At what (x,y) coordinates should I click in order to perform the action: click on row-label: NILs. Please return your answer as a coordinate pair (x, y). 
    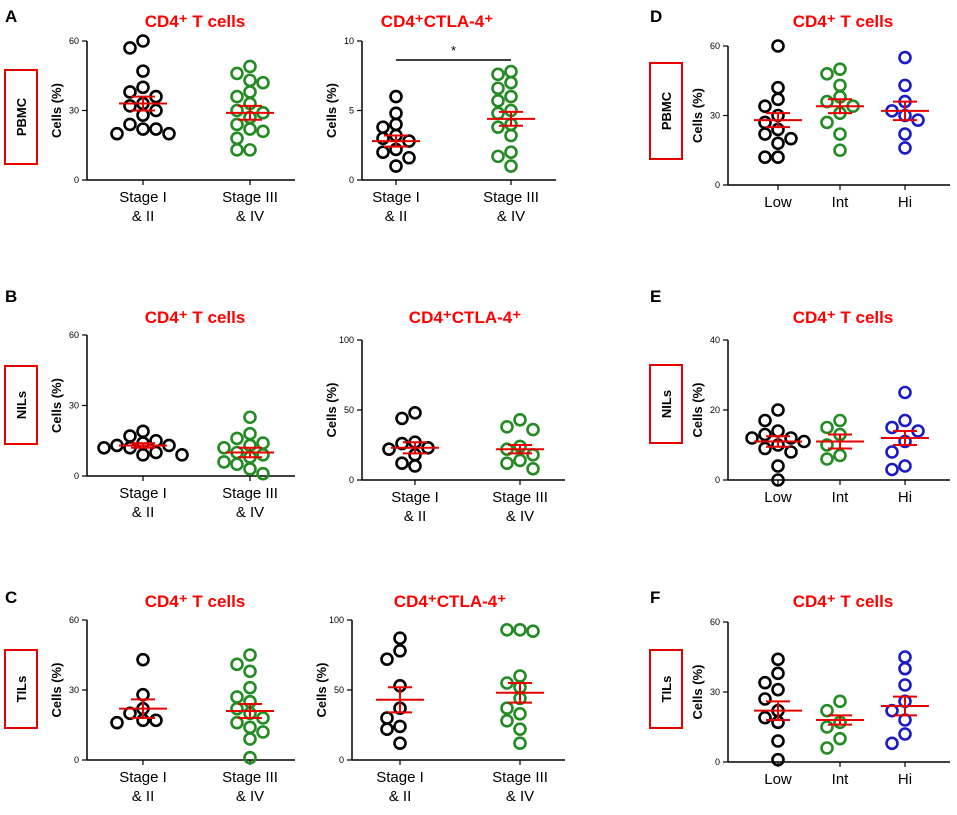
    Looking at the image, I should click on (666, 404).